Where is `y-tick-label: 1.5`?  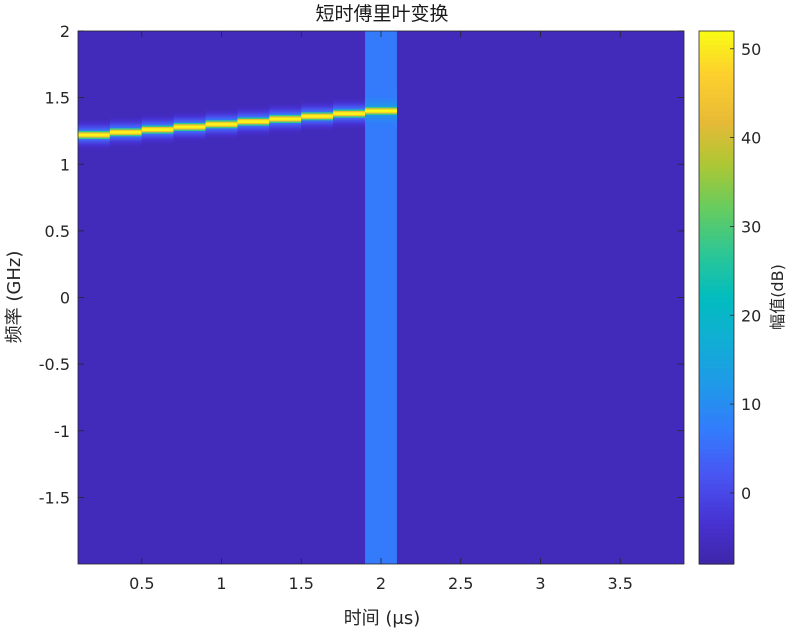
y-tick-label: 1.5 is located at coordinates (57, 98).